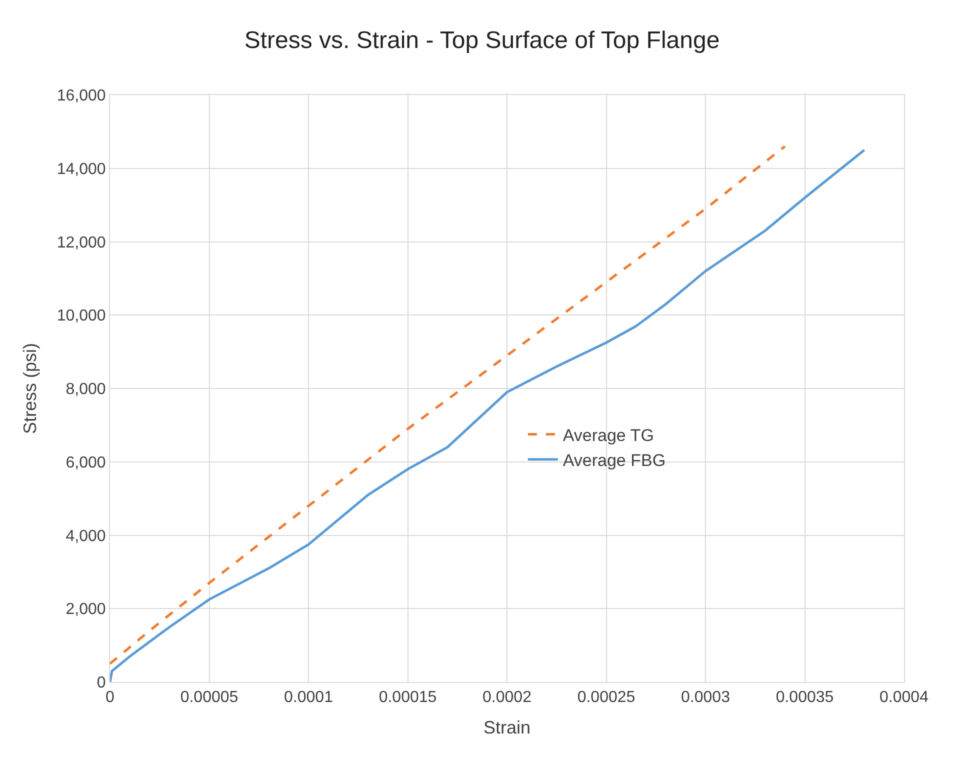 The height and width of the screenshot is (777, 964). What do you see at coordinates (309, 697) in the screenshot?
I see `x-tick-label: 0.0001` at bounding box center [309, 697].